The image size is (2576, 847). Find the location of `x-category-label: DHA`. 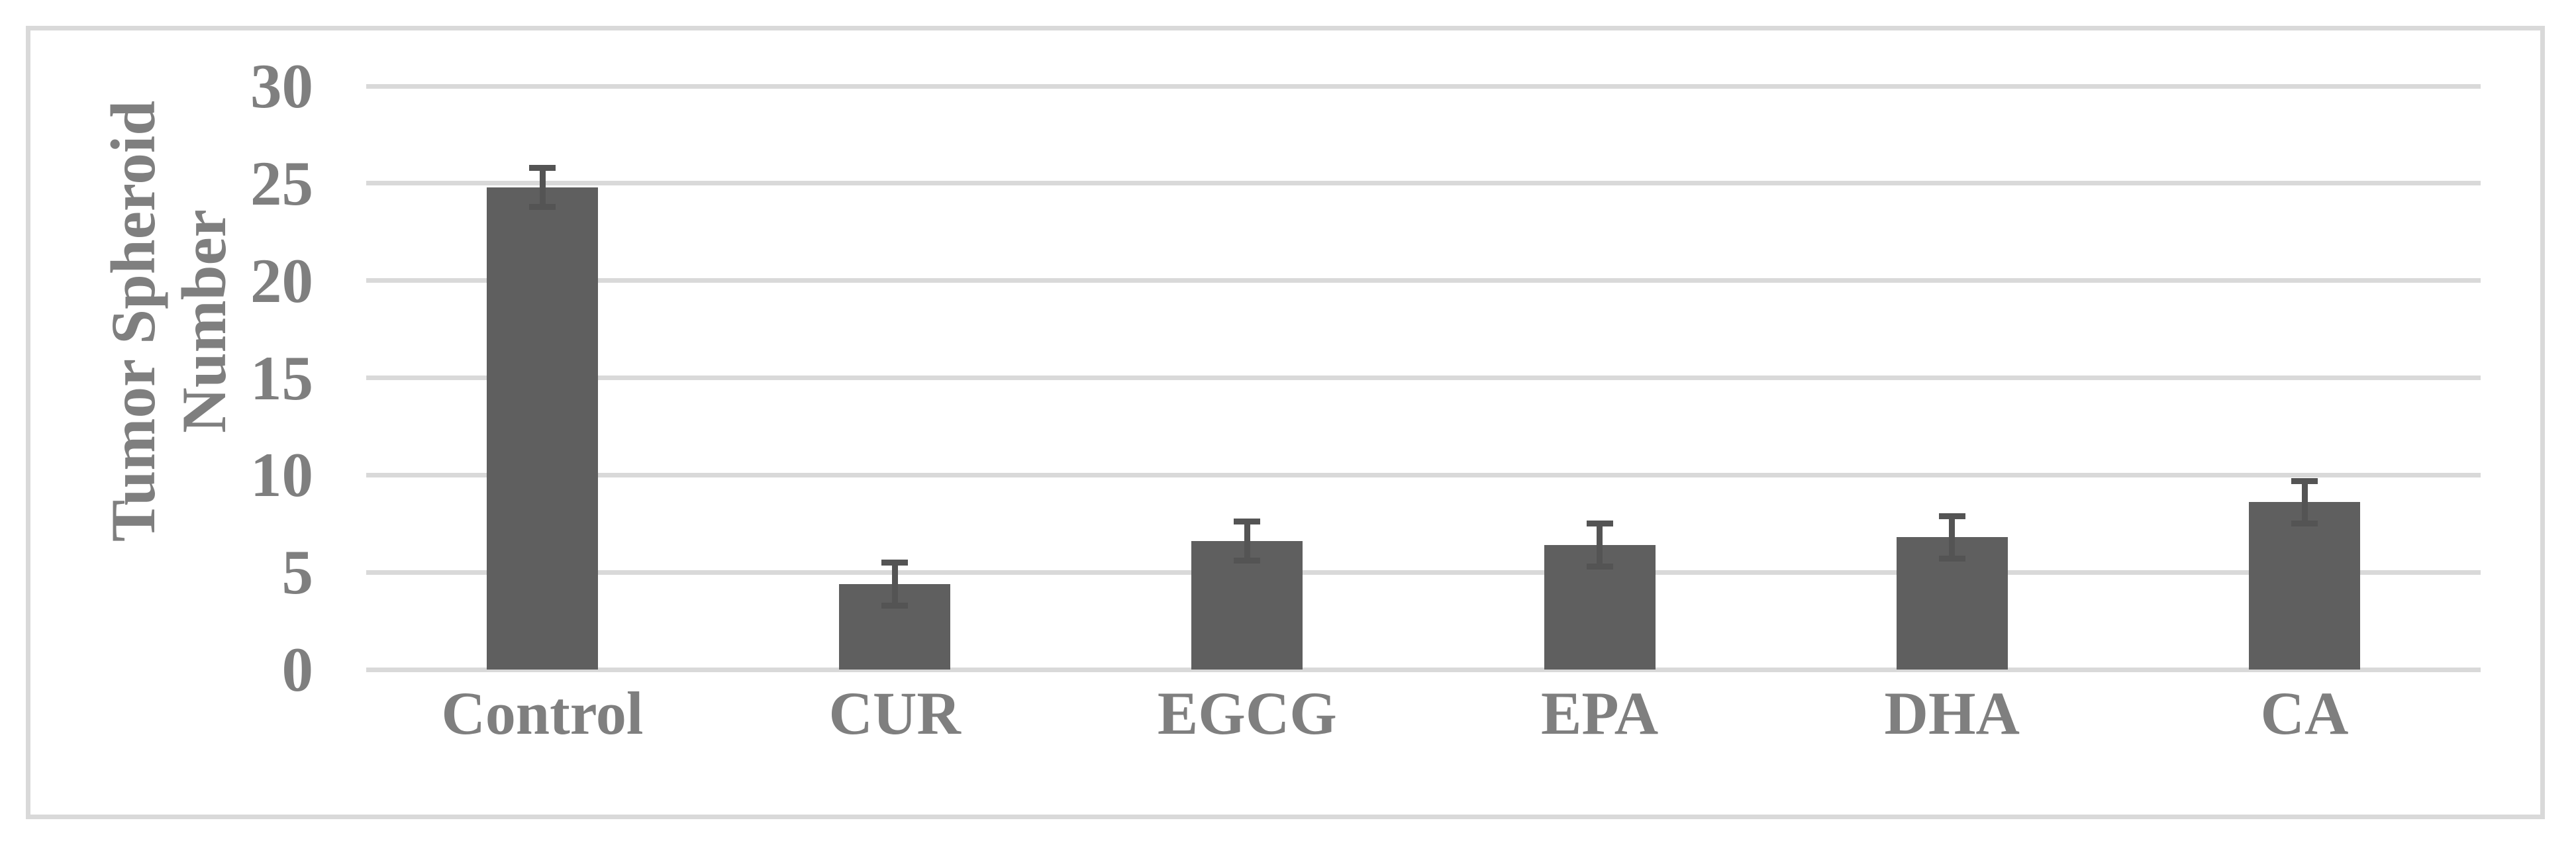

x-category-label: DHA is located at coordinates (1952, 713).